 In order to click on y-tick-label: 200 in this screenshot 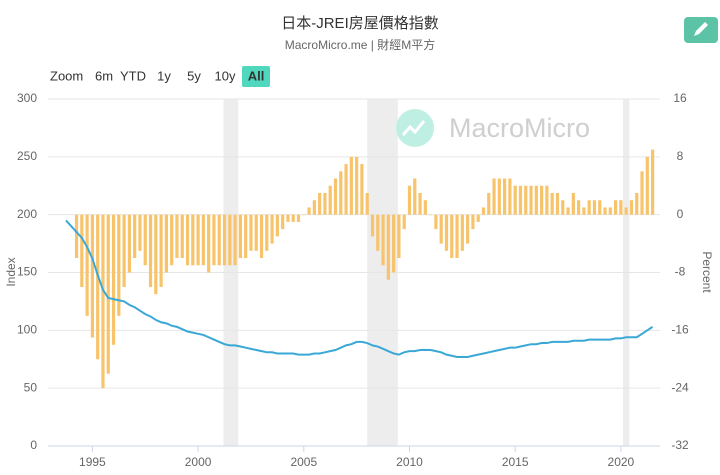, I will do `click(27, 214)`.